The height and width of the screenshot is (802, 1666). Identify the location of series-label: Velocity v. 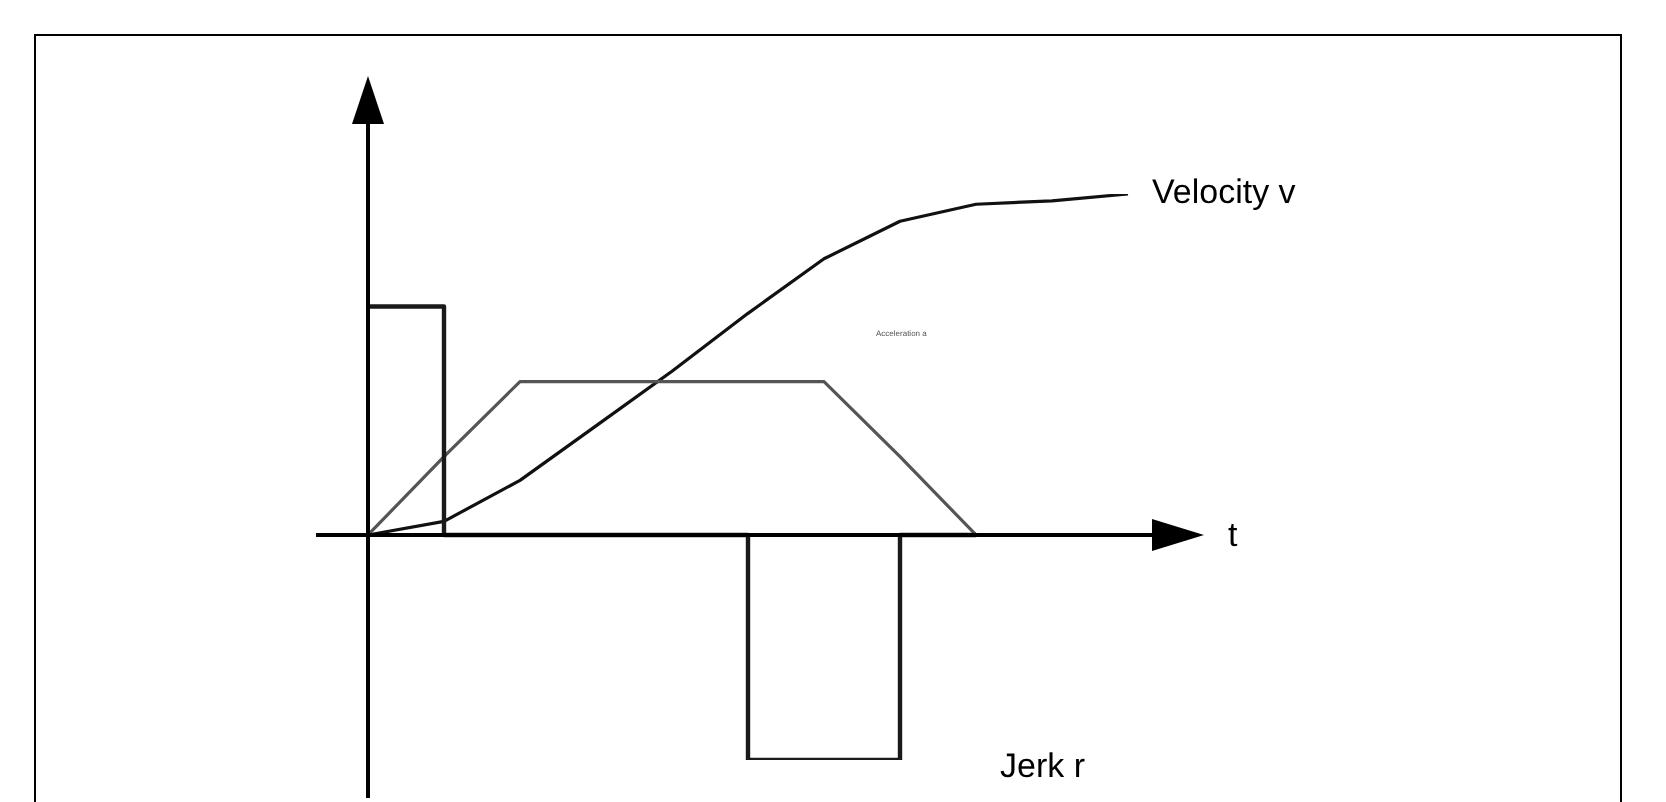
(1224, 192).